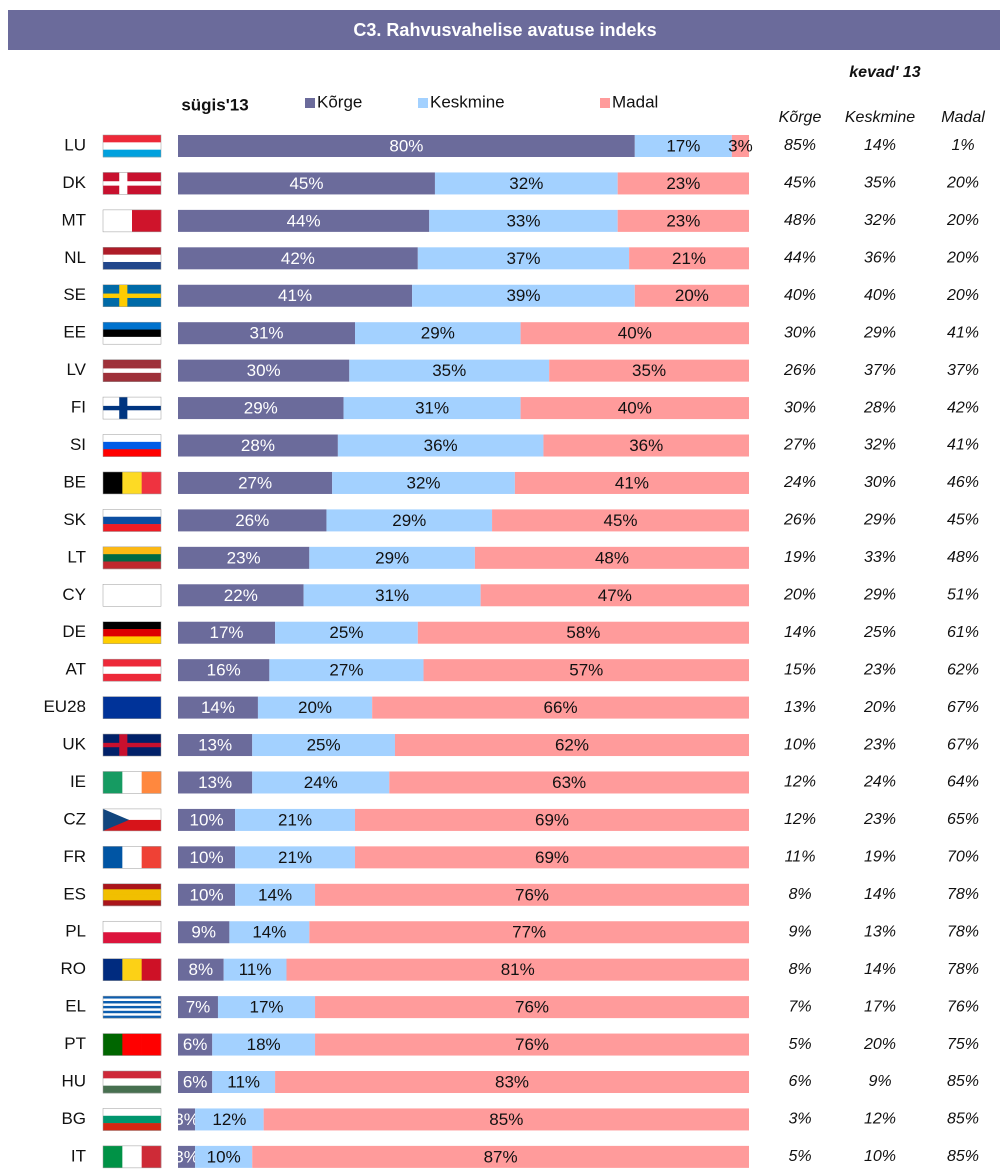 Image resolution: width=1004 pixels, height=1171 pixels. Describe the element at coordinates (295, 295) in the screenshot. I see `value-label: 41%` at that location.